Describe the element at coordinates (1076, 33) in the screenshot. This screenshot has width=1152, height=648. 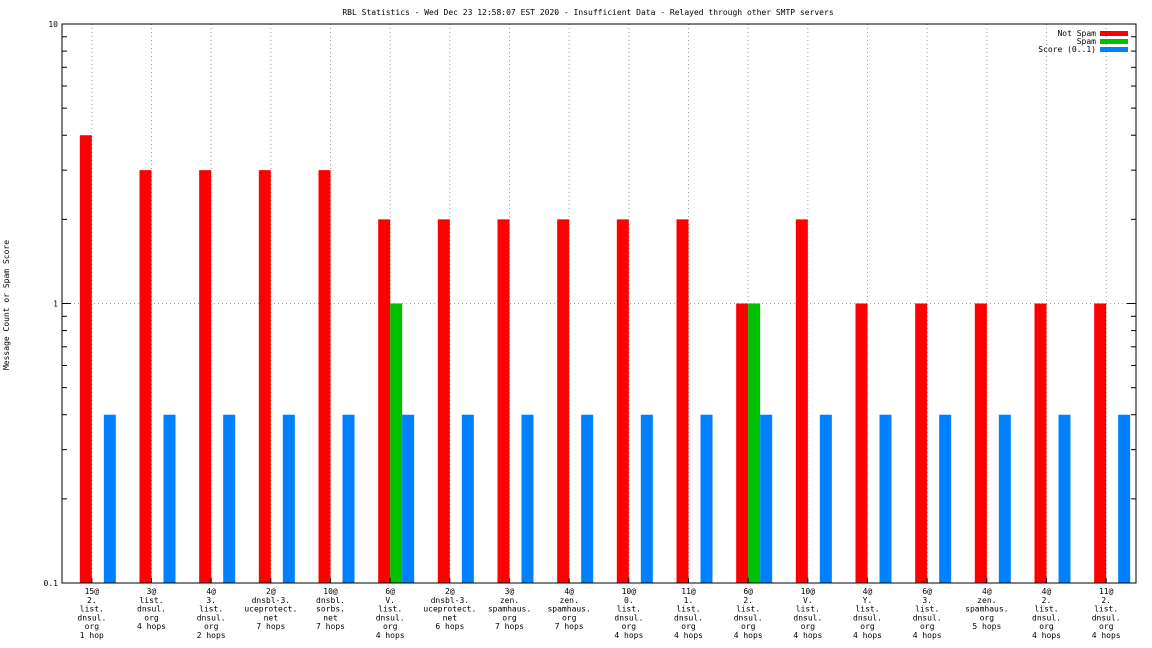
I see `legend-label: Not Spam` at that location.